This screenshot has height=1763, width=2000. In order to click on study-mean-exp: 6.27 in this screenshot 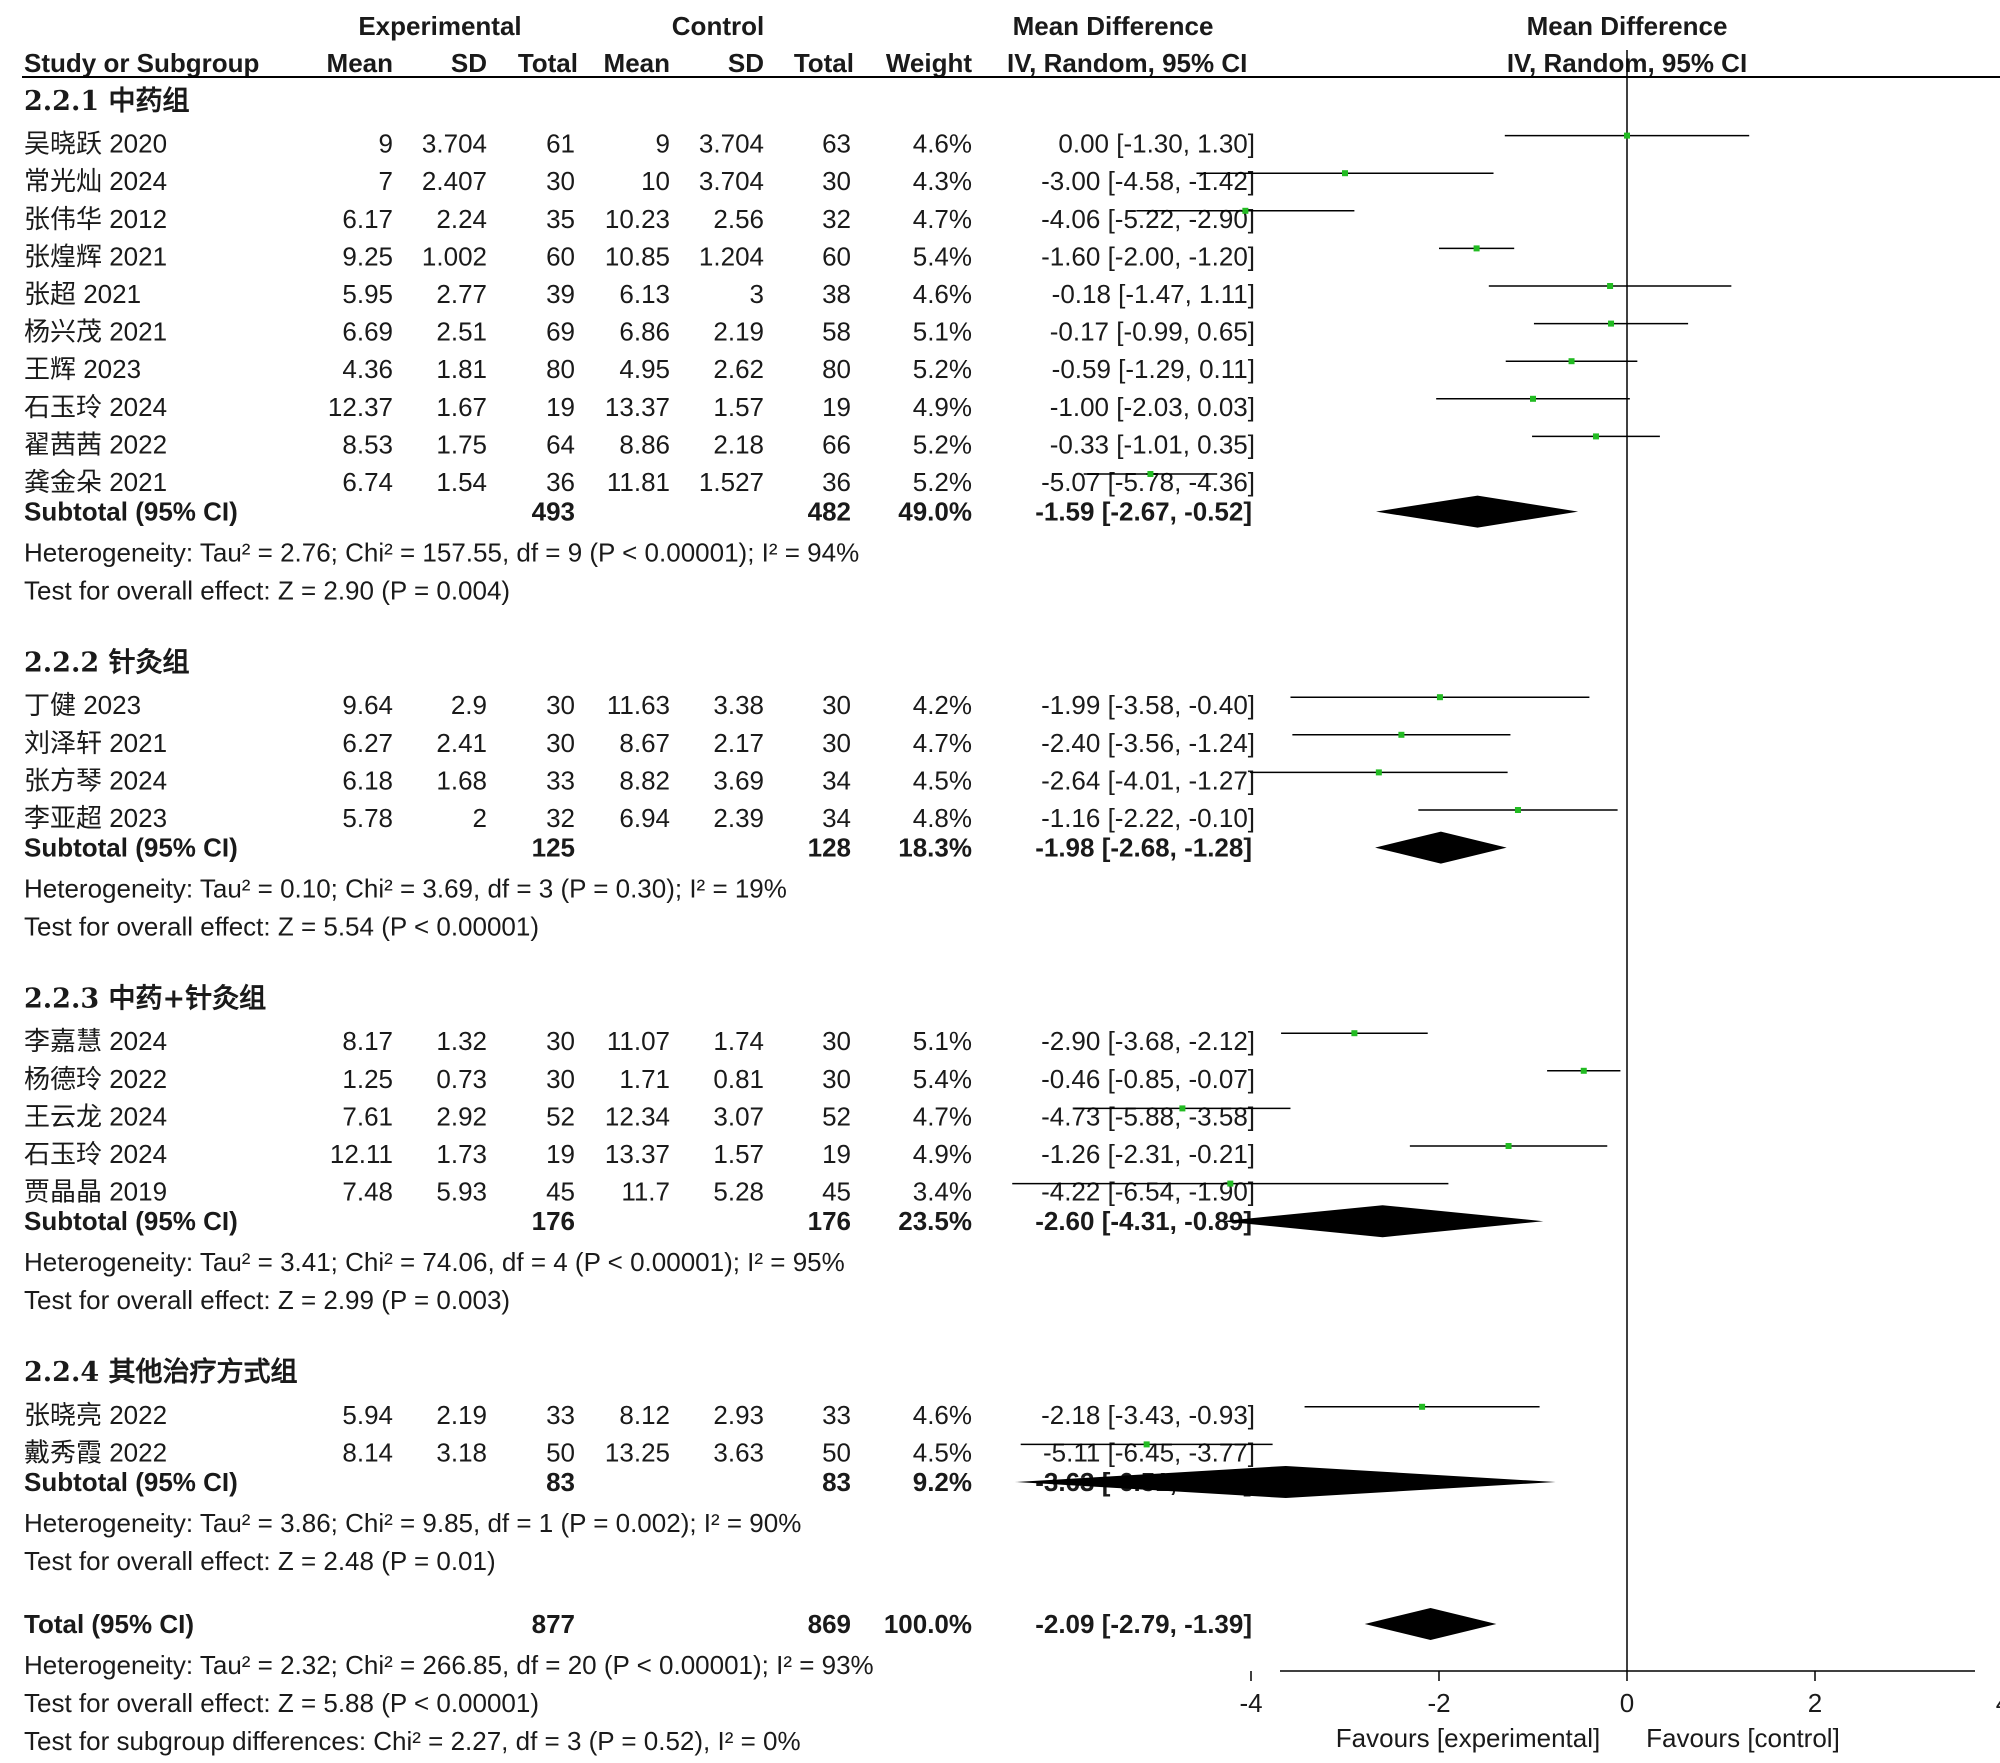, I will do `click(367, 743)`.